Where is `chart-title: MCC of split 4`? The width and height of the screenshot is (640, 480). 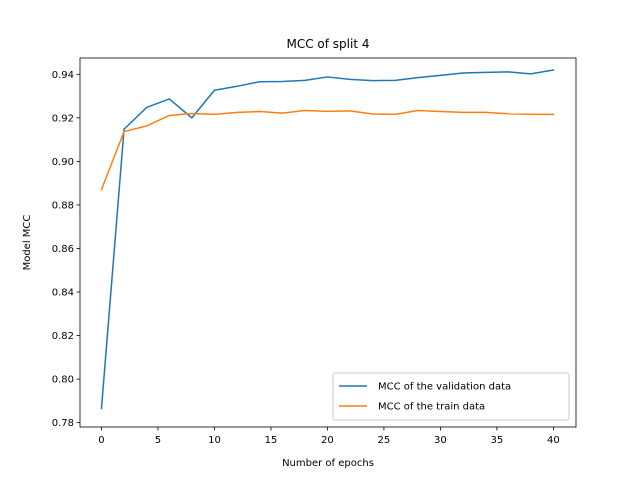
chart-title: MCC of split 4 is located at coordinates (328, 44).